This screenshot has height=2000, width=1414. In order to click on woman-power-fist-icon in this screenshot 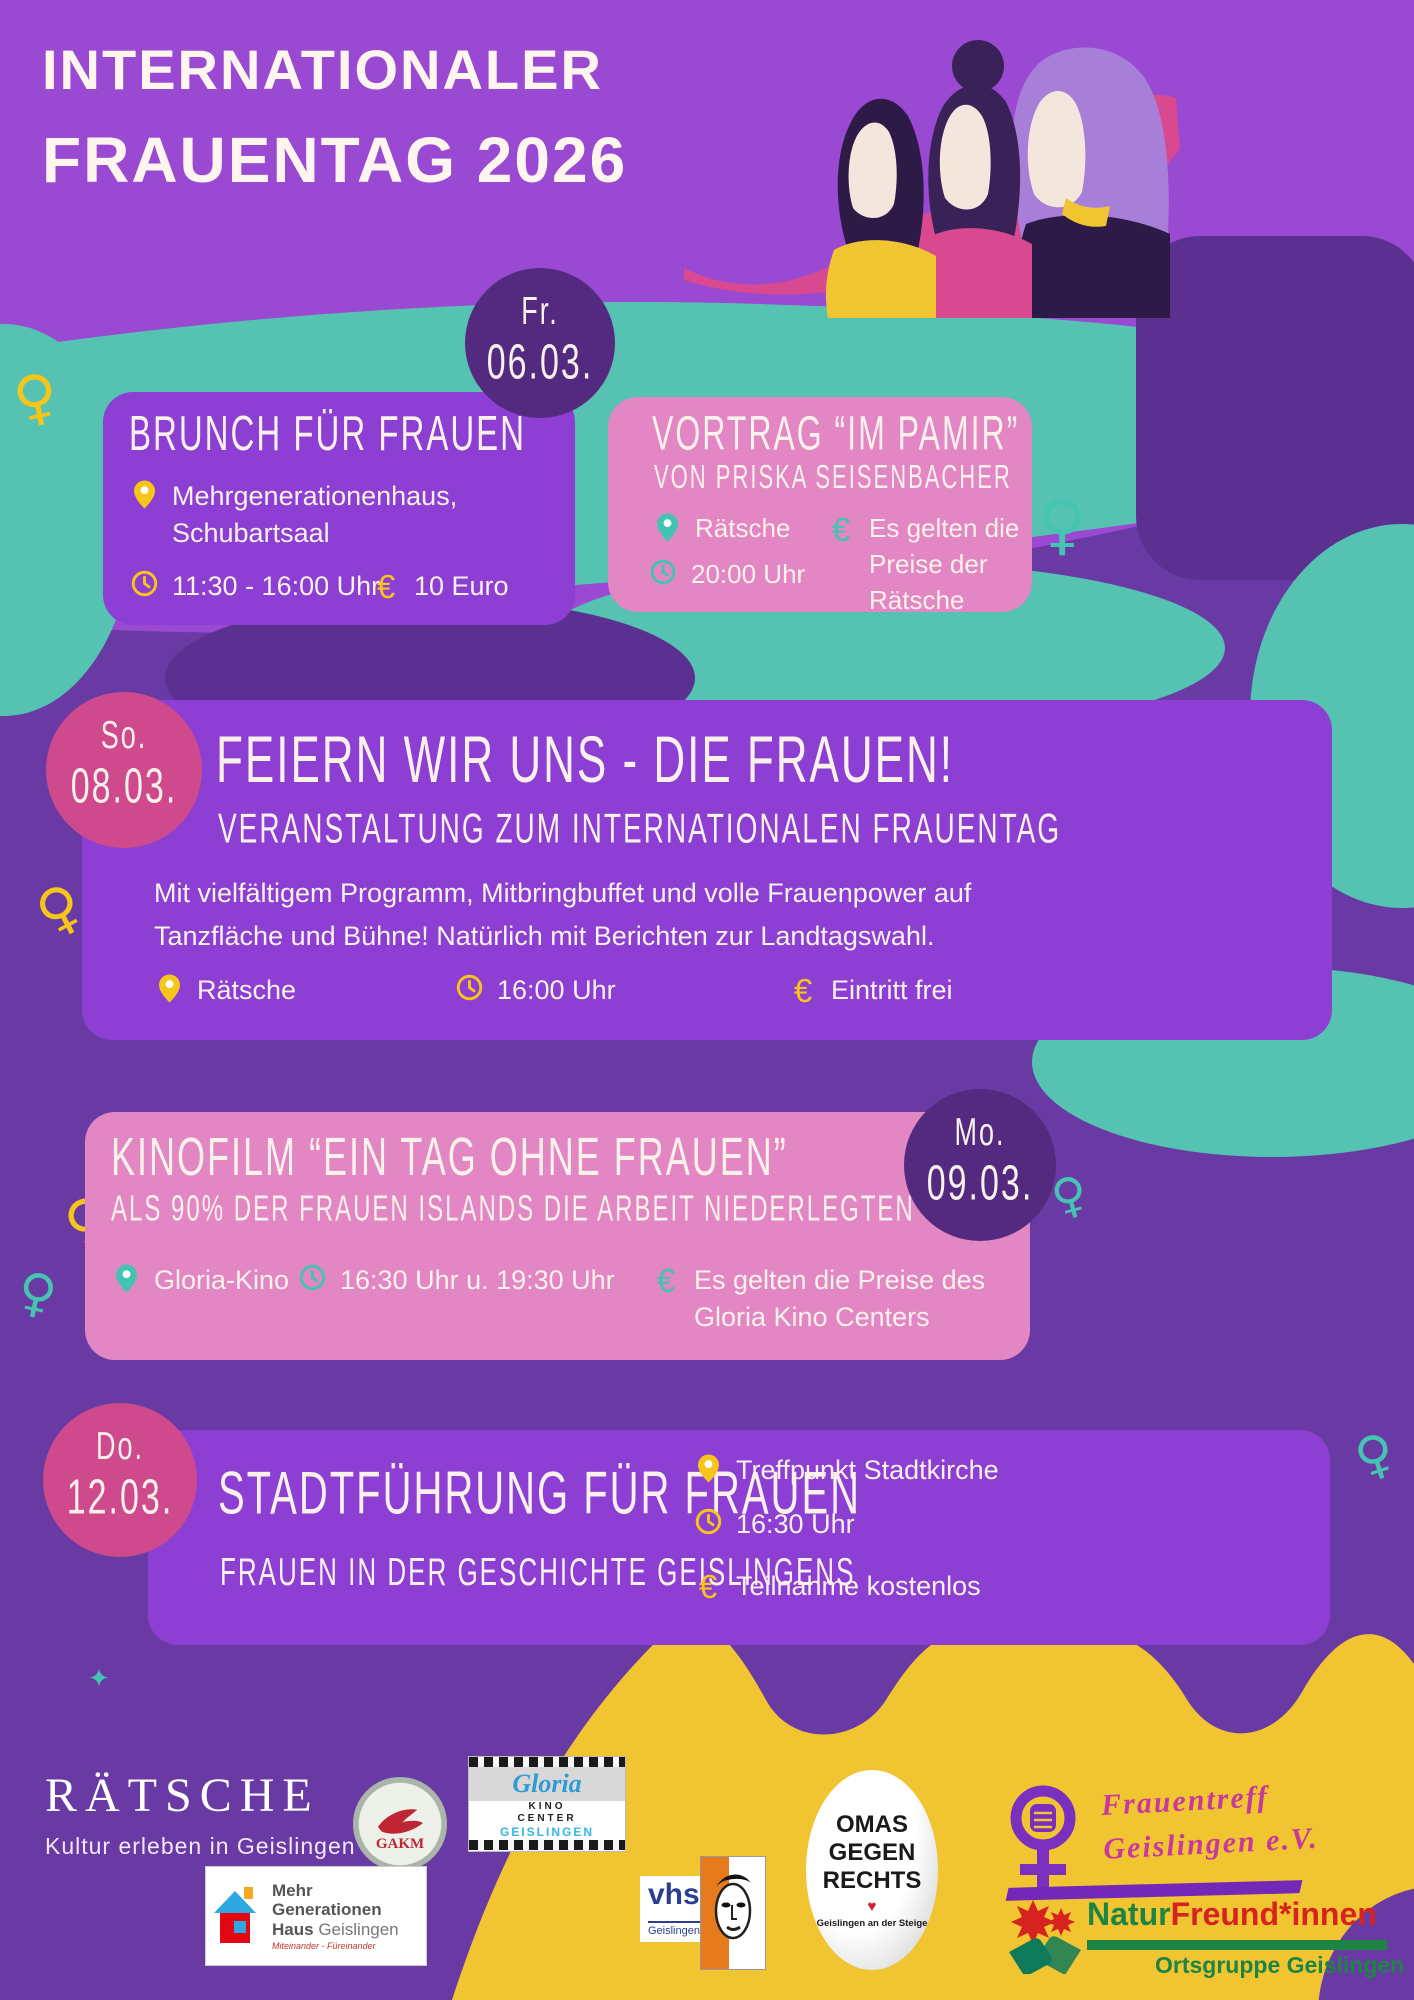, I will do `click(1043, 1837)`.